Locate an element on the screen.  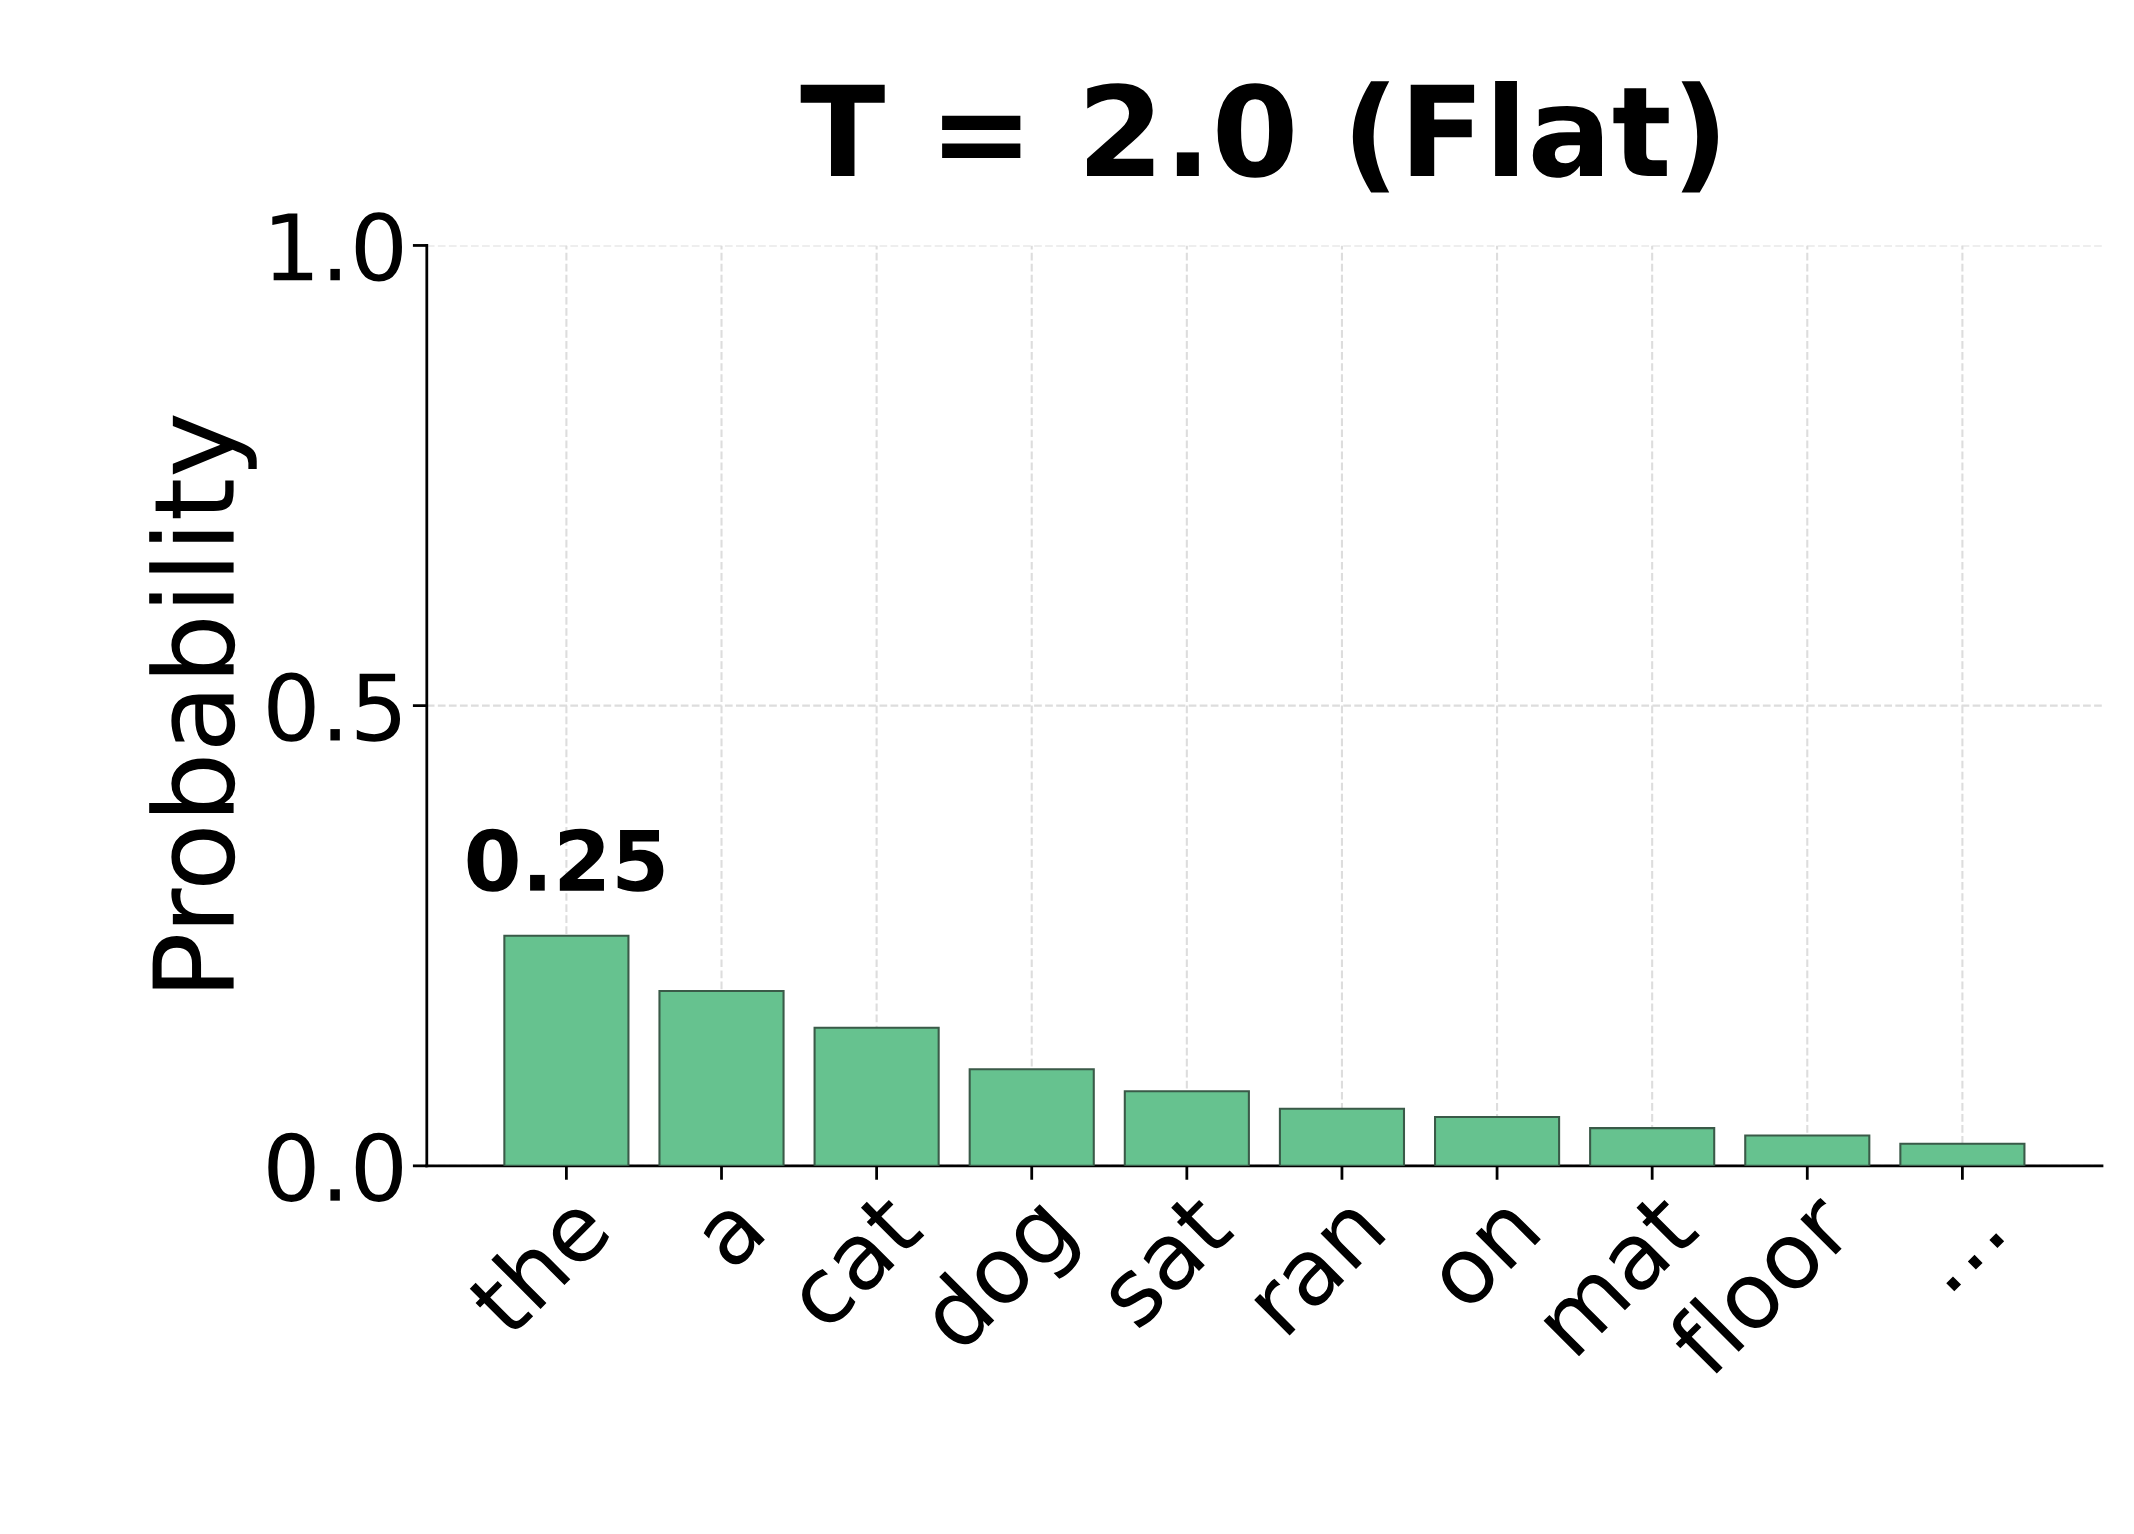
chart-title: T = 2.0 (Flat) is located at coordinates (1259, 137).